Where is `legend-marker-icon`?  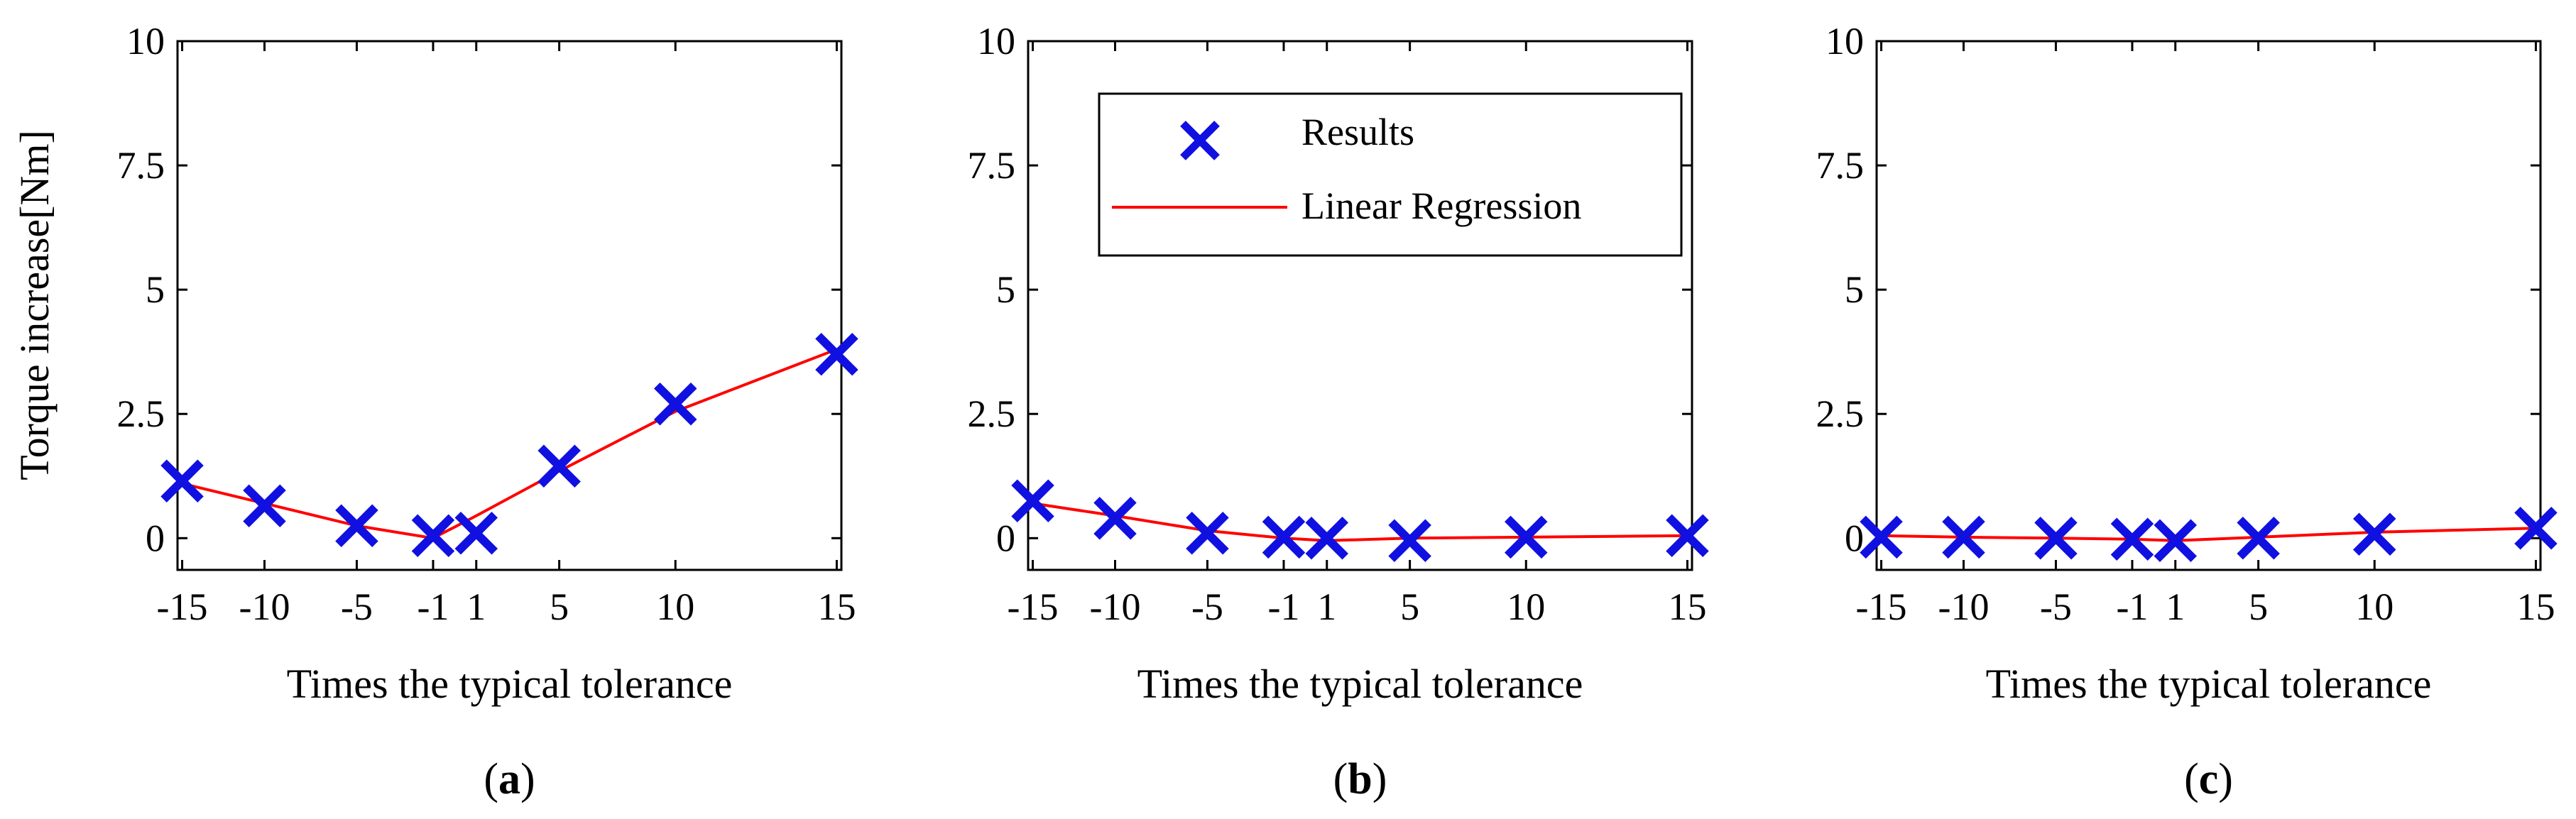 legend-marker-icon is located at coordinates (1200, 140).